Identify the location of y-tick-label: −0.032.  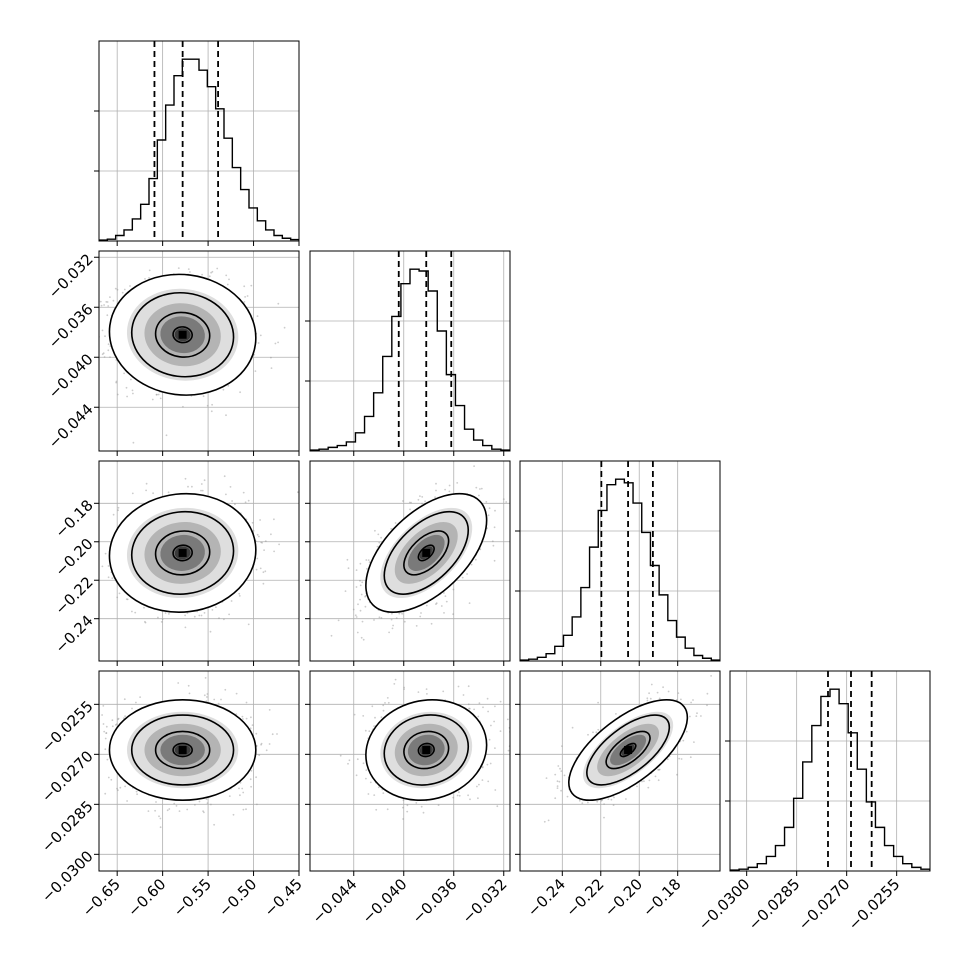
(71, 276).